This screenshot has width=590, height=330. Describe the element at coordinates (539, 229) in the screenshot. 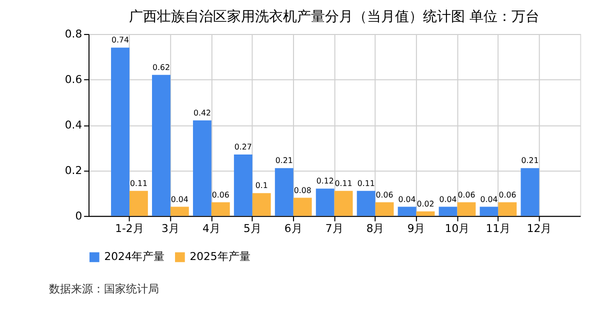

I see `x-tick-label: 12月` at that location.